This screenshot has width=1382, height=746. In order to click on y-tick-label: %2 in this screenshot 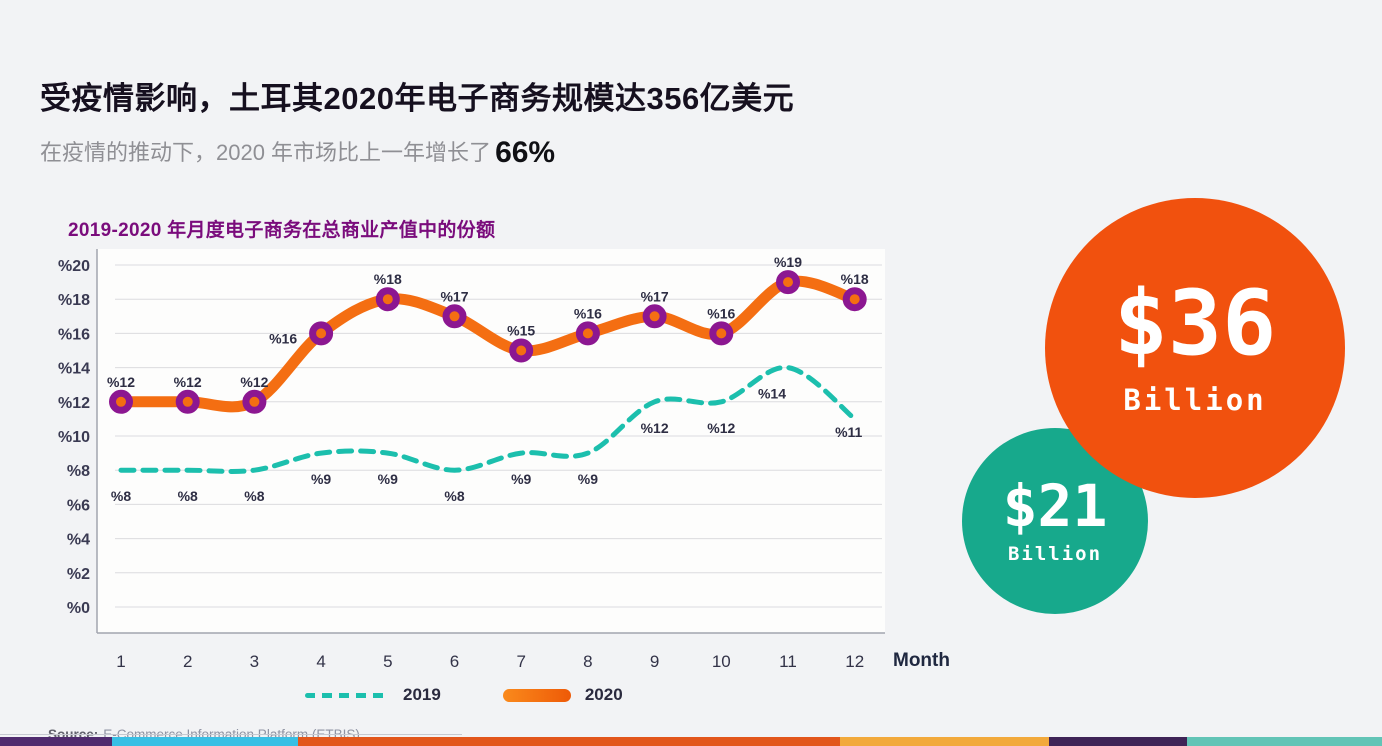, I will do `click(78, 574)`.